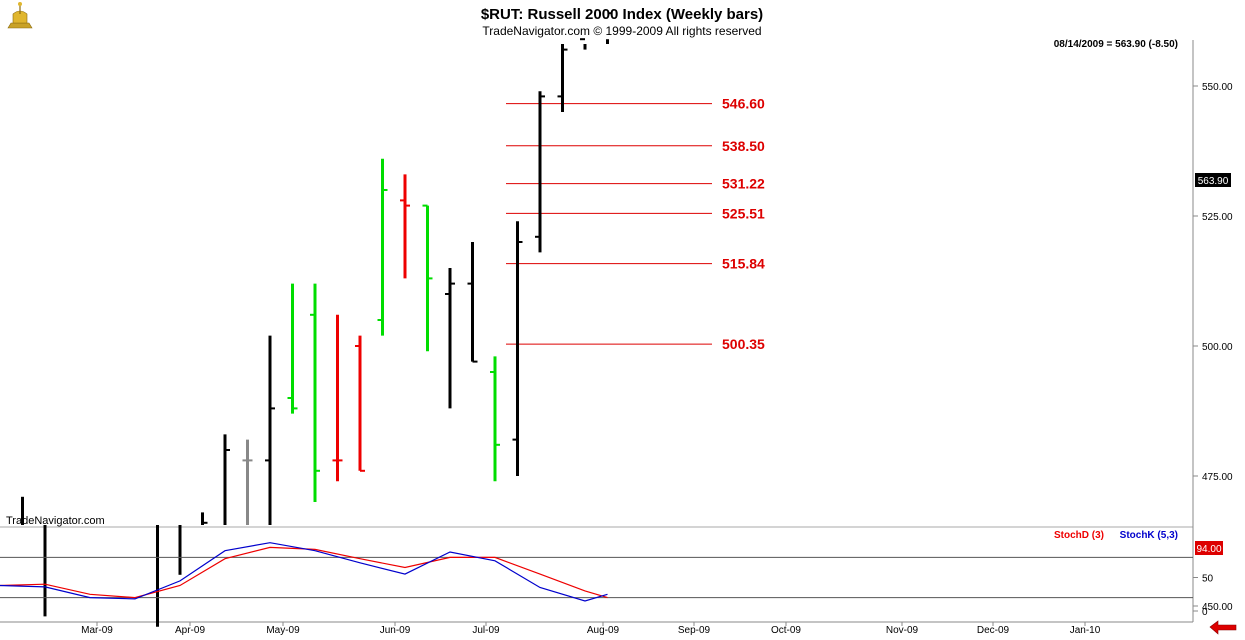  I want to click on stoch-tick-label: 0, so click(1205, 612).